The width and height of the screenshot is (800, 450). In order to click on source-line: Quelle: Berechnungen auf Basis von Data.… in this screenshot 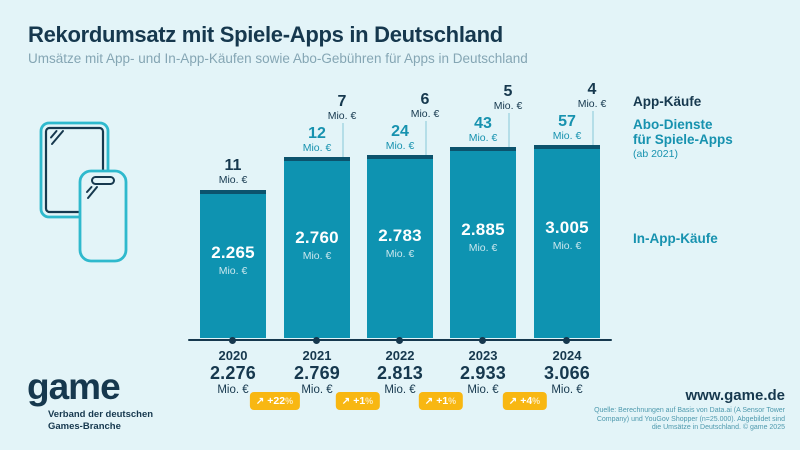, I will do `click(689, 410)`.